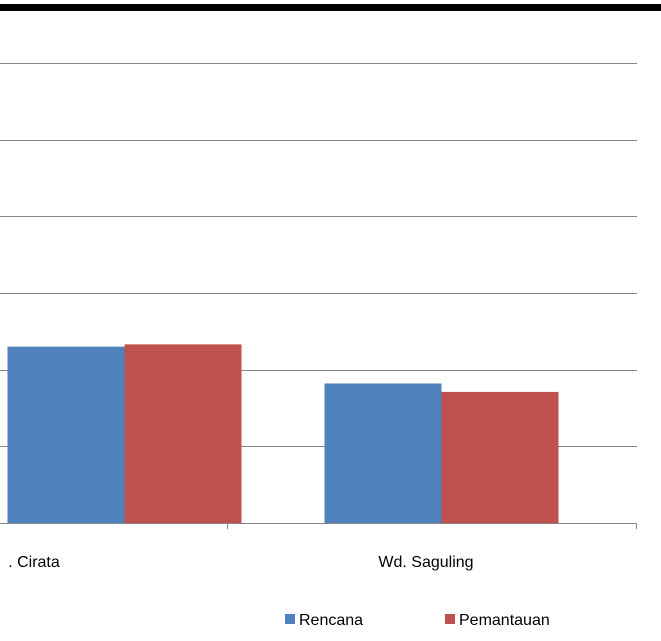 The height and width of the screenshot is (641, 661). Describe the element at coordinates (34, 562) in the screenshot. I see `category-label: . Cirata` at that location.